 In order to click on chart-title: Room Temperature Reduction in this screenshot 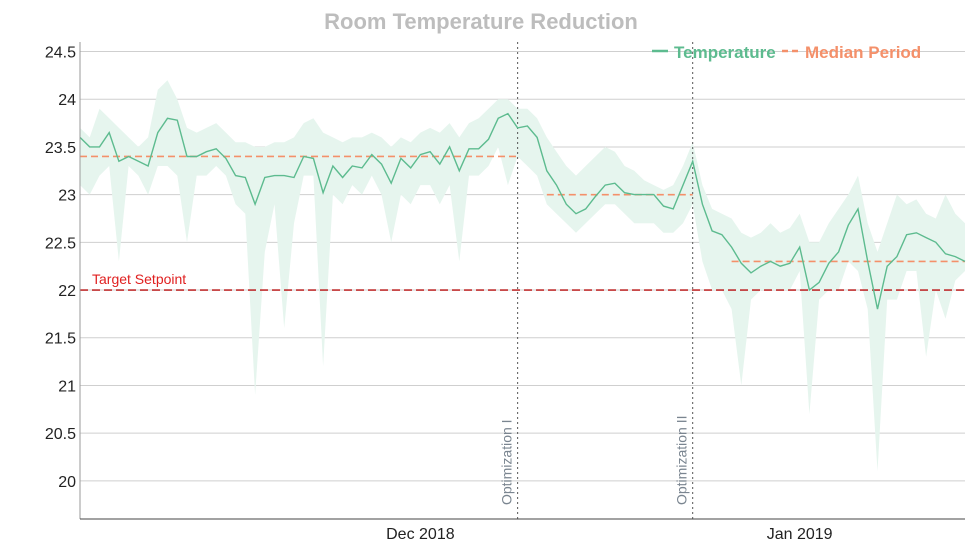, I will do `click(481, 21)`.